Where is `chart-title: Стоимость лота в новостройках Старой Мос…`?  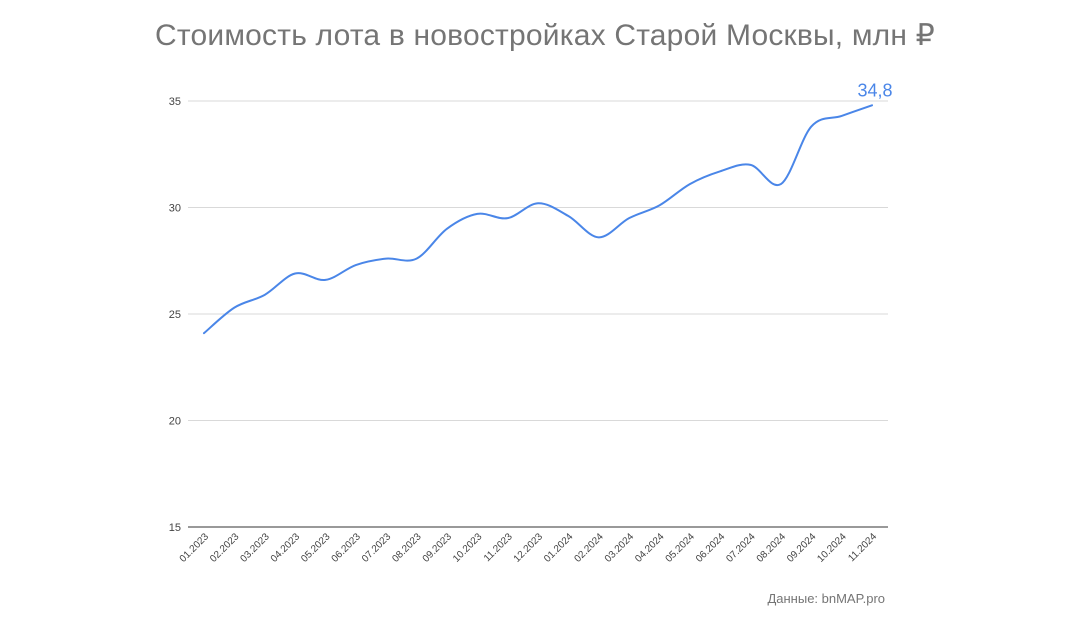
chart-title: Стоимость лота в новостройках Старой Мос… is located at coordinates (545, 35).